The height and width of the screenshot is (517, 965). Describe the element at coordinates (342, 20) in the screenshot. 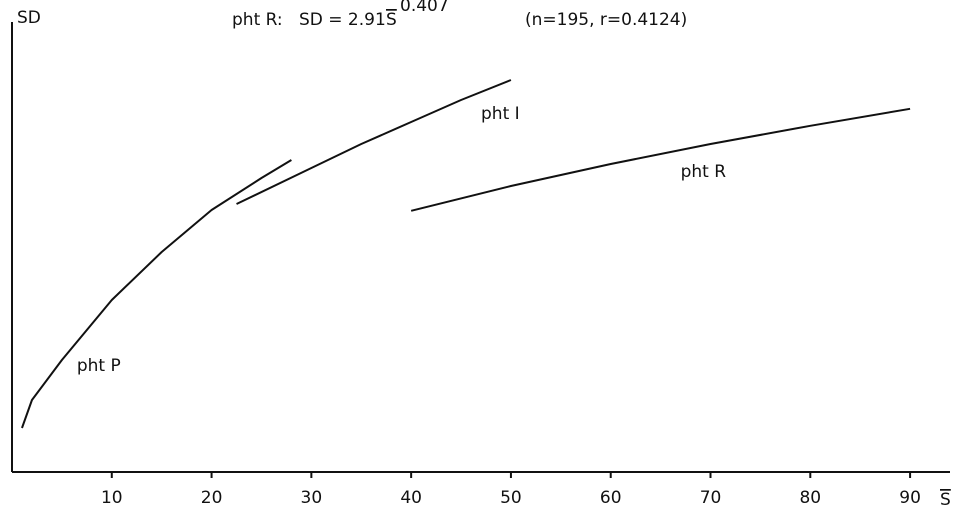

I see `title-equation: SD = 2.91` at that location.